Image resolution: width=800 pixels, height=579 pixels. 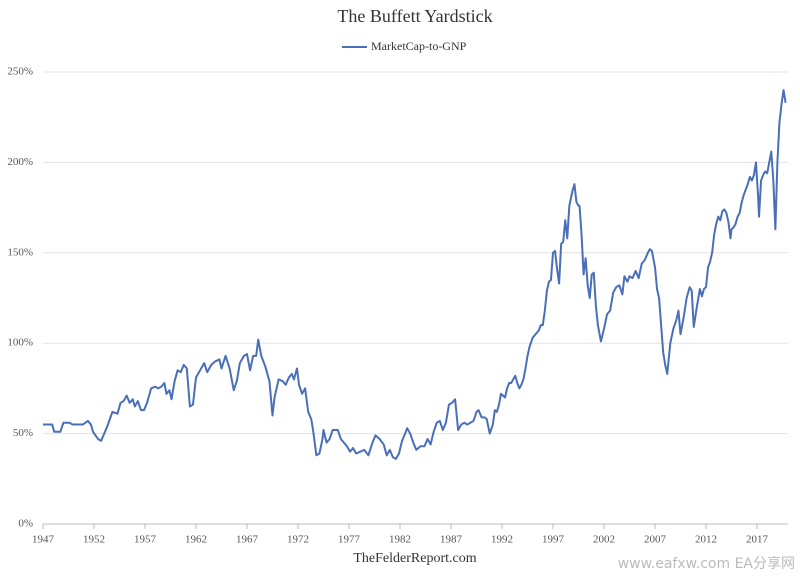 I want to click on x-tick-label: 1967, so click(x=247, y=540).